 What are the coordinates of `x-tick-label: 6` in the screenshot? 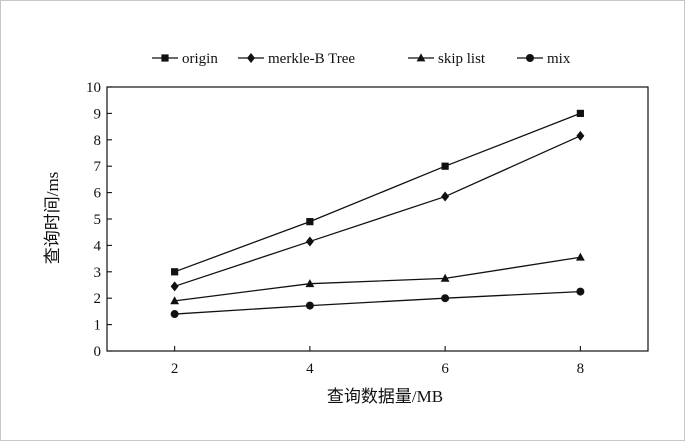 It's located at (445, 369).